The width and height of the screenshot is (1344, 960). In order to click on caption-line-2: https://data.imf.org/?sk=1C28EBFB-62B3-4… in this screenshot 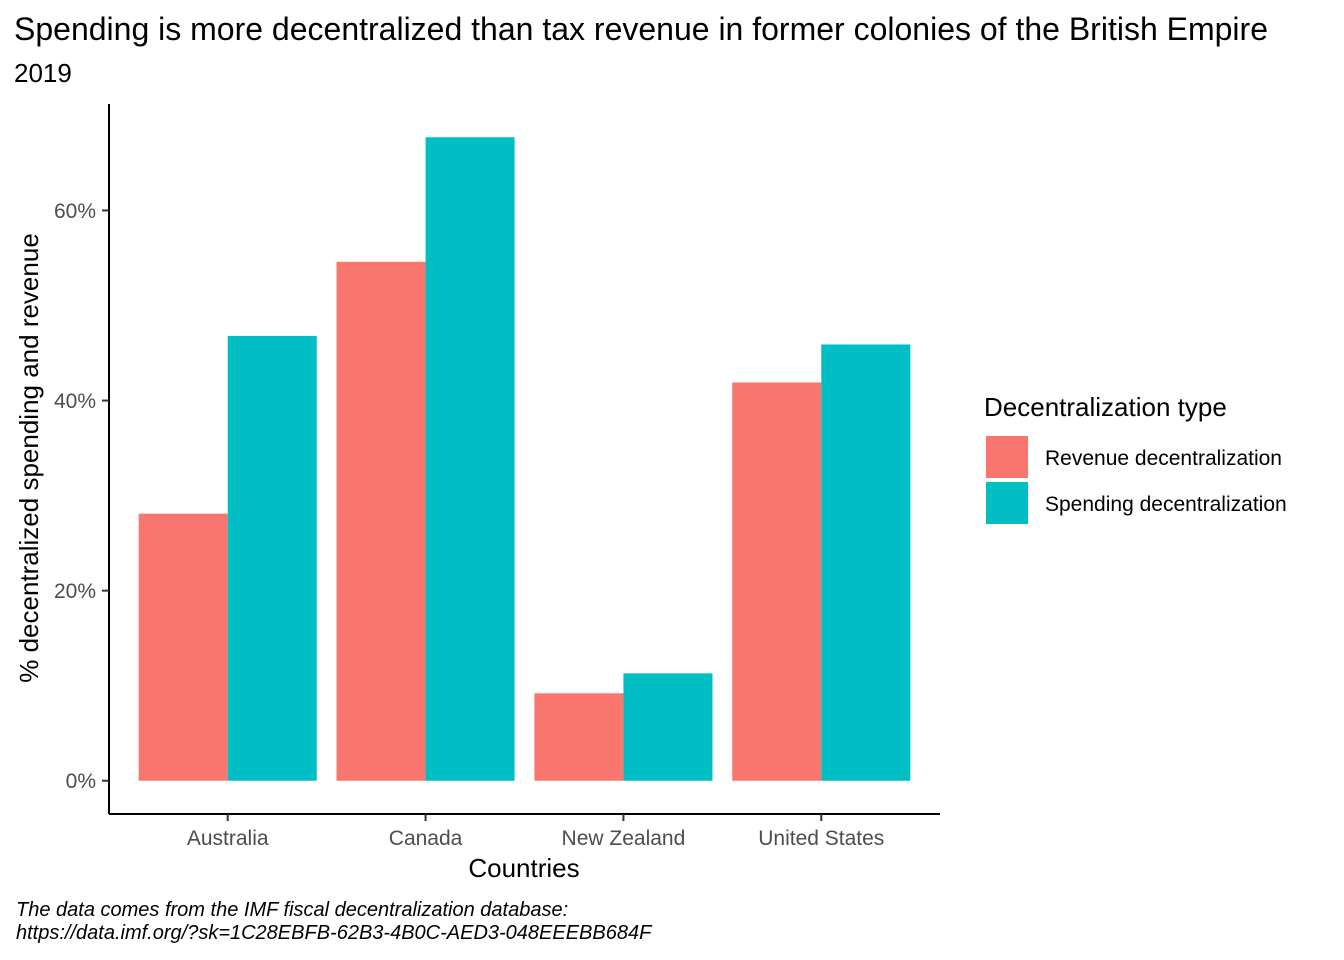, I will do `click(334, 933)`.